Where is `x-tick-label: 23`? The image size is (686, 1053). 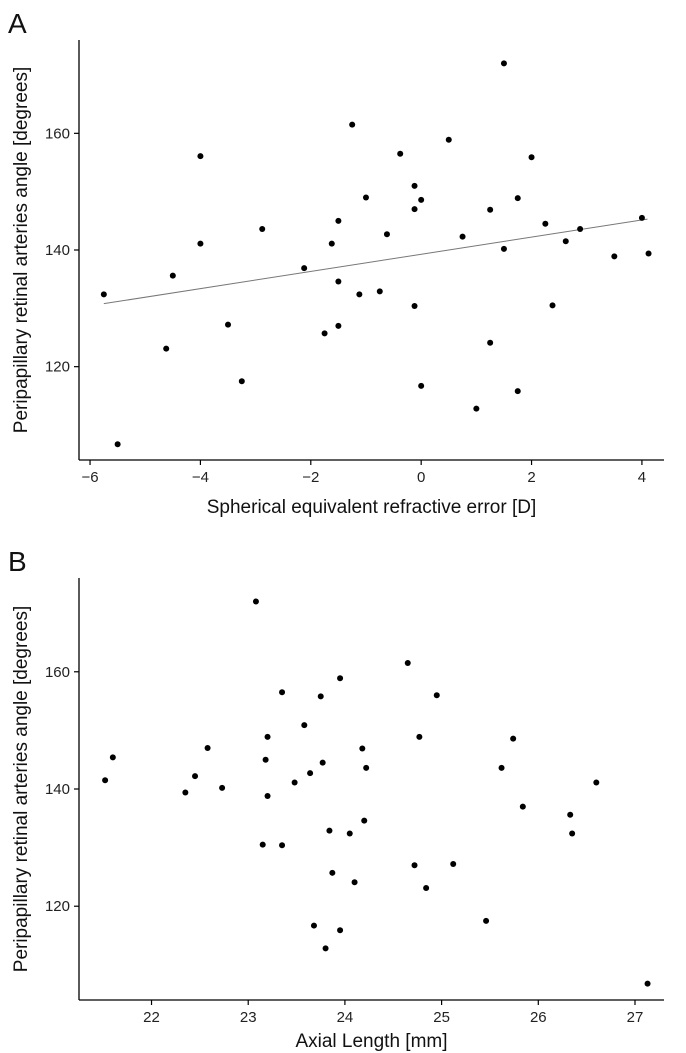 x-tick-label: 23 is located at coordinates (248, 1017).